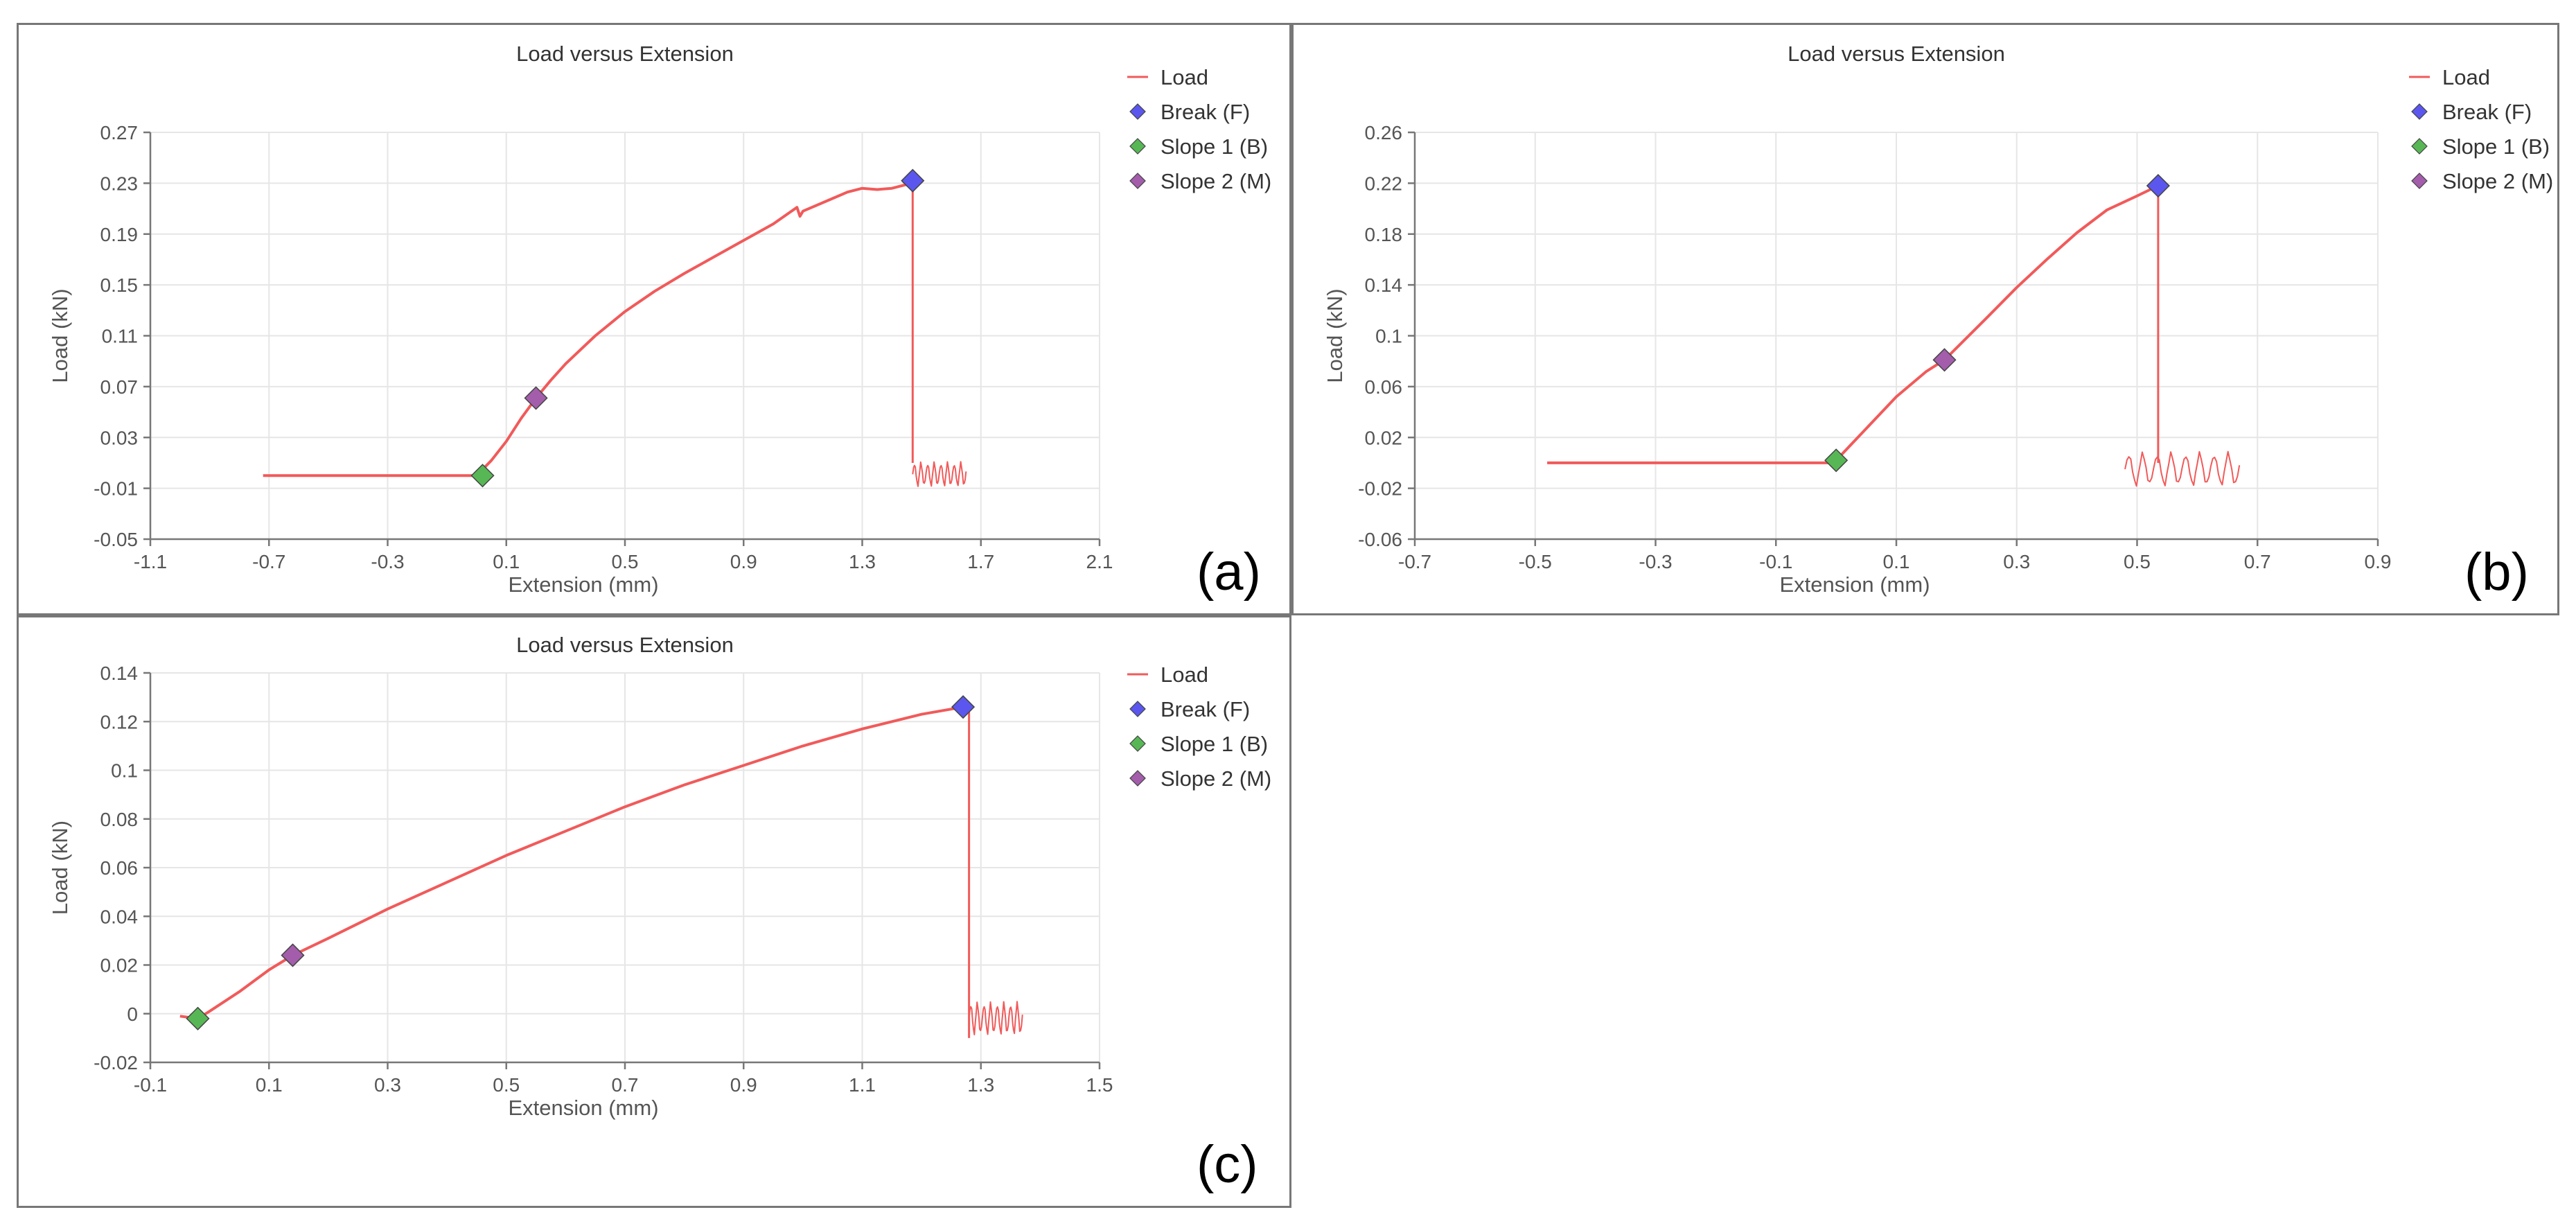 The image size is (2576, 1228). Describe the element at coordinates (119, 285) in the screenshot. I see `y-tick-label: 0.15` at that location.